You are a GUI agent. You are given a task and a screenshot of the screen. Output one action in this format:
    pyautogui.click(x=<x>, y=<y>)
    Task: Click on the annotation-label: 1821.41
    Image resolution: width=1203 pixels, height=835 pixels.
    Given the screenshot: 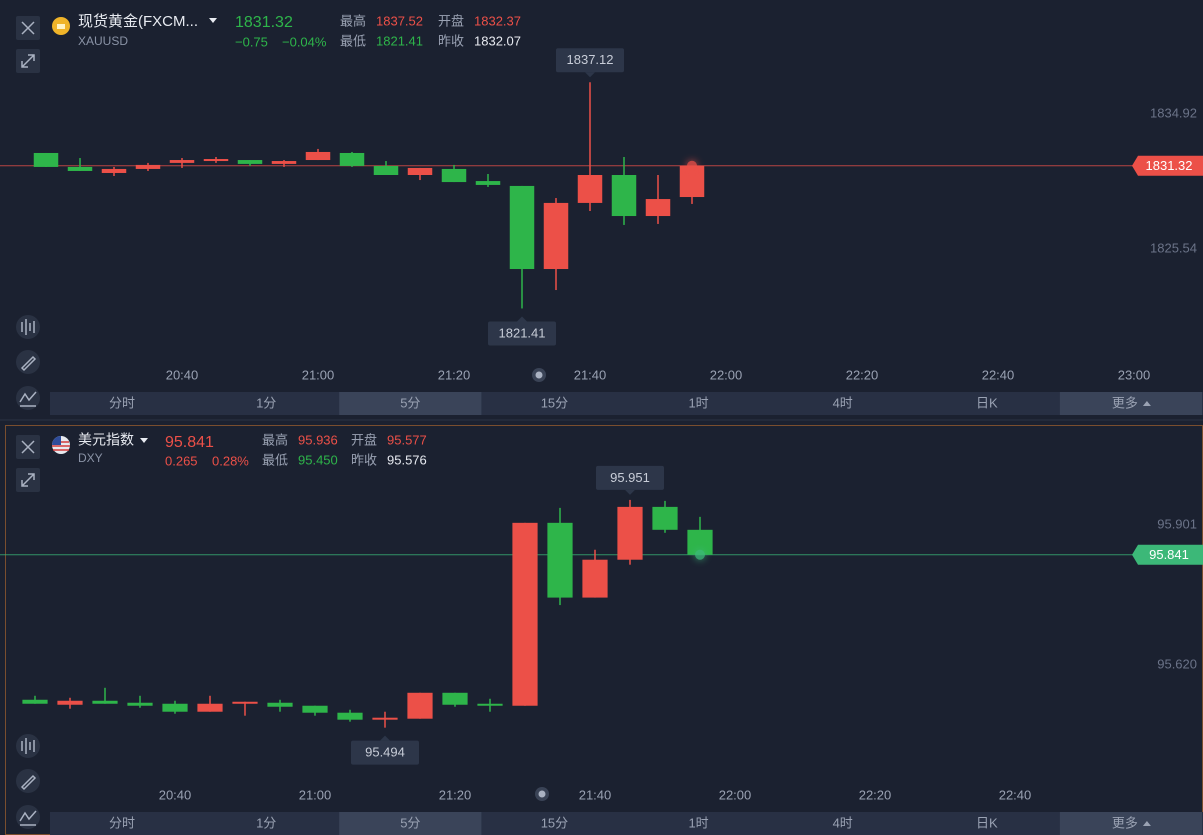 What is the action you would take?
    pyautogui.click(x=522, y=332)
    